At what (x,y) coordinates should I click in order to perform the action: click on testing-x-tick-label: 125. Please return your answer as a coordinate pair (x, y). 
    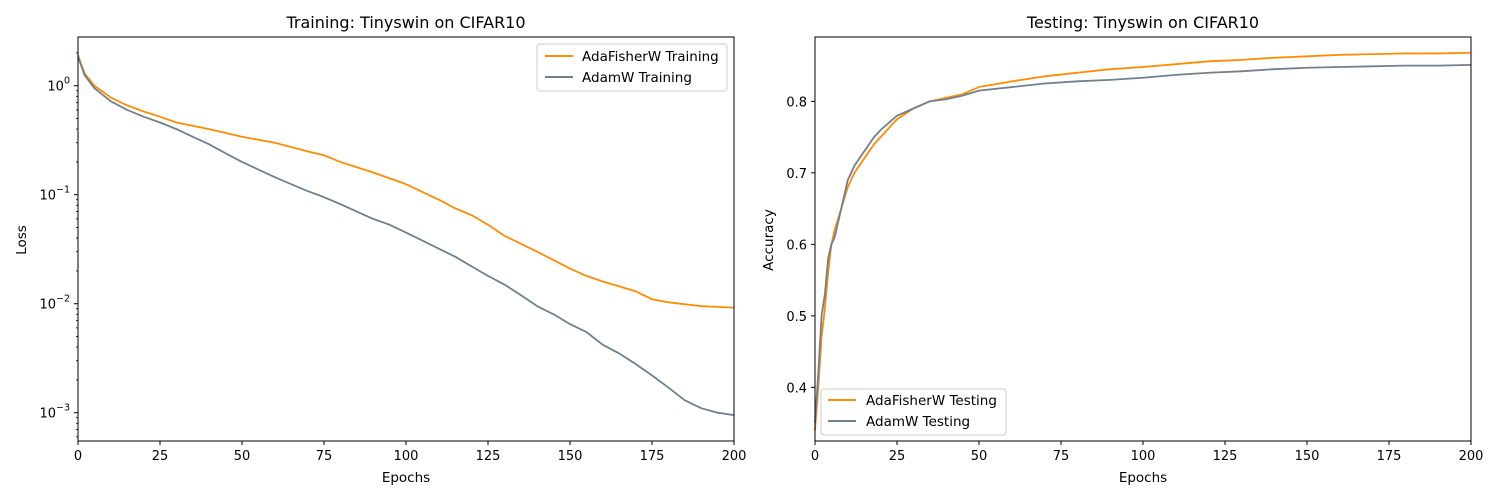
    Looking at the image, I should click on (1225, 456).